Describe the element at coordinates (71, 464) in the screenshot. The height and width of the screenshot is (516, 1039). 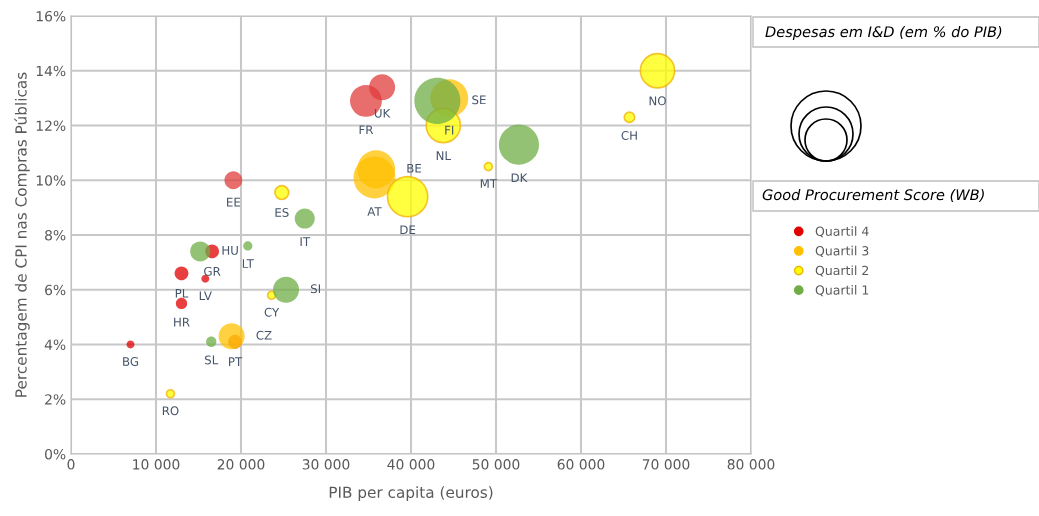
I see `x-tick-label: 0` at that location.